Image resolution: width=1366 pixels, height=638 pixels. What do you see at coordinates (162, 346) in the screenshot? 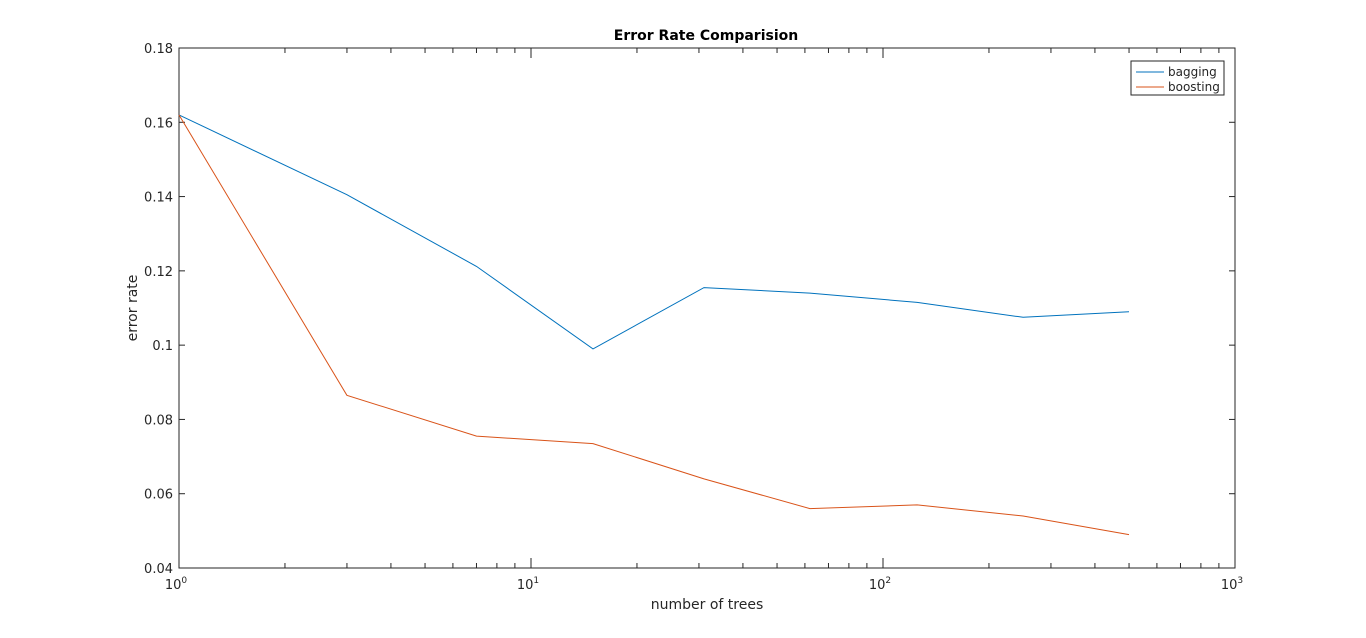
I see `y-tick-label: 0.1` at bounding box center [162, 346].